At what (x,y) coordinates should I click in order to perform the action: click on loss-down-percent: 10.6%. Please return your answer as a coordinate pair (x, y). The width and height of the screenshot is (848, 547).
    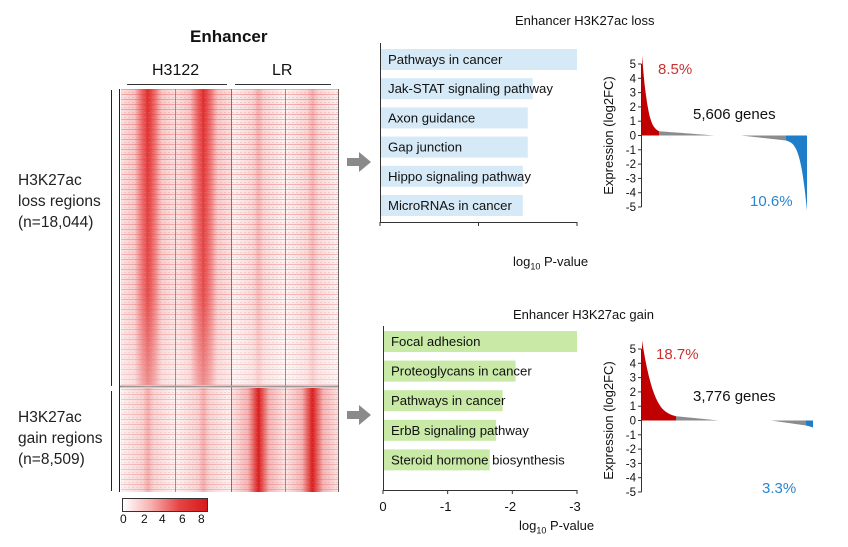
    Looking at the image, I should click on (771, 201).